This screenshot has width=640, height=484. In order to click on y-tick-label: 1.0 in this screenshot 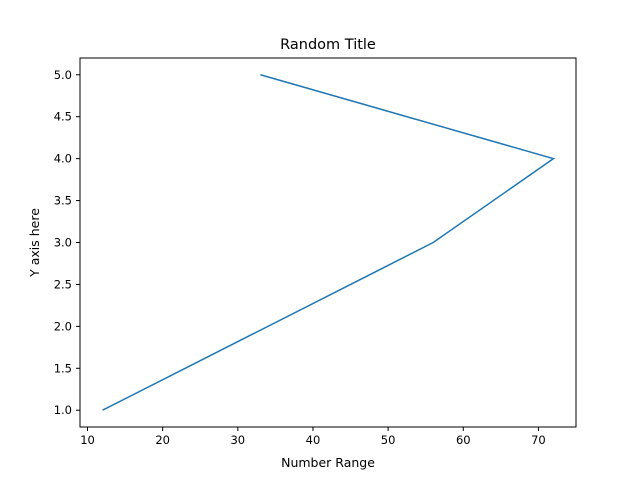, I will do `click(63, 410)`.